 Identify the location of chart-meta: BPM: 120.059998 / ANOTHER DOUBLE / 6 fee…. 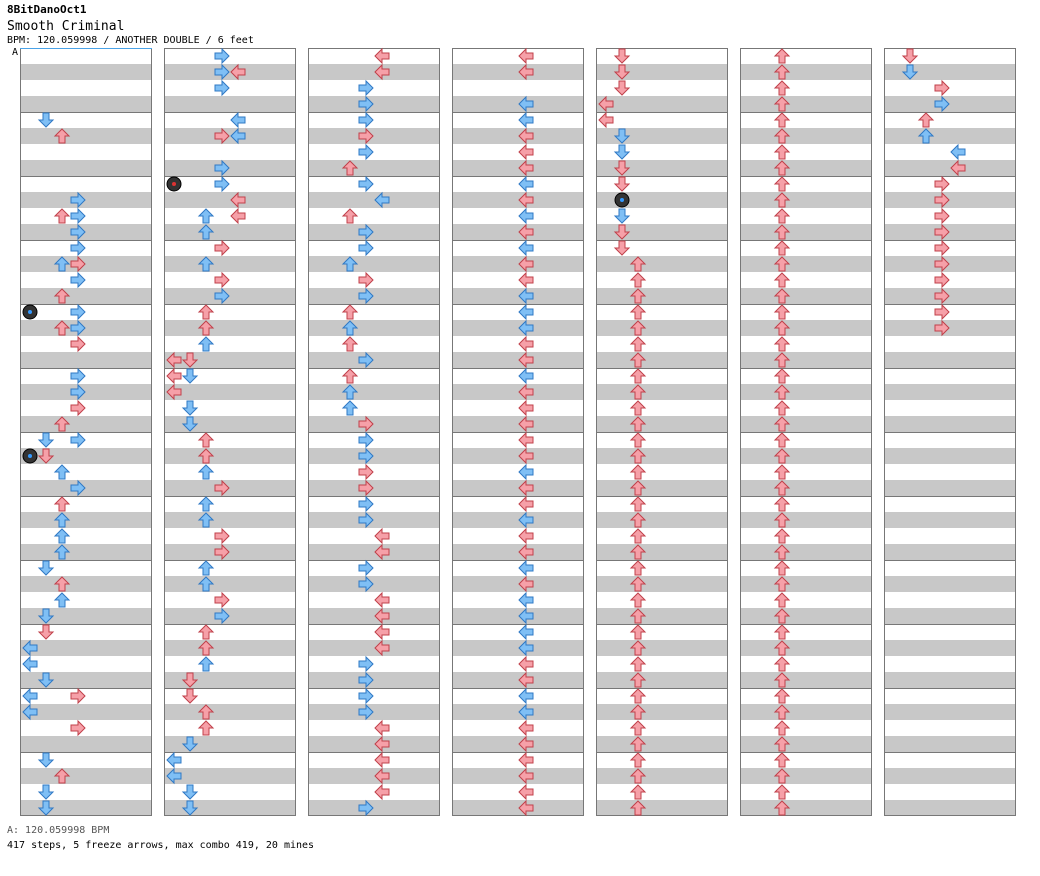
(130, 40).